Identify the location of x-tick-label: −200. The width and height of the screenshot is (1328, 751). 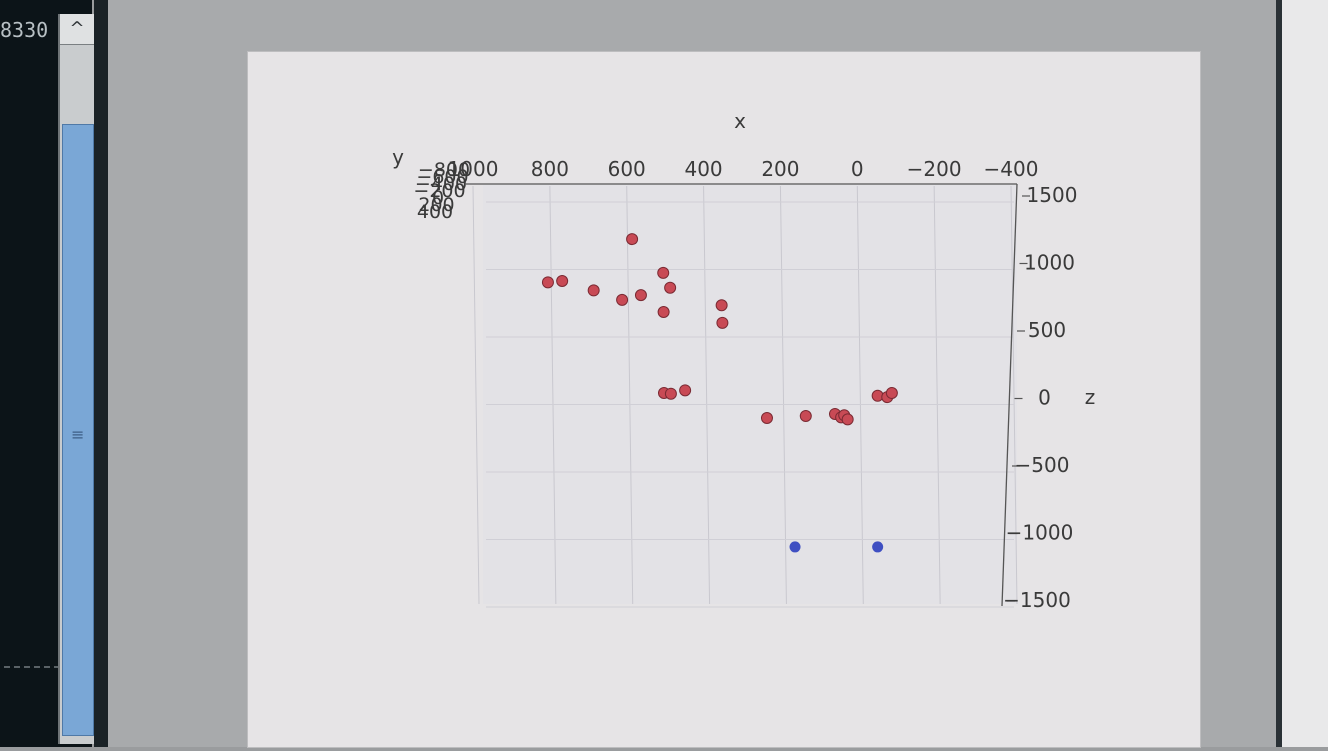
(934, 169).